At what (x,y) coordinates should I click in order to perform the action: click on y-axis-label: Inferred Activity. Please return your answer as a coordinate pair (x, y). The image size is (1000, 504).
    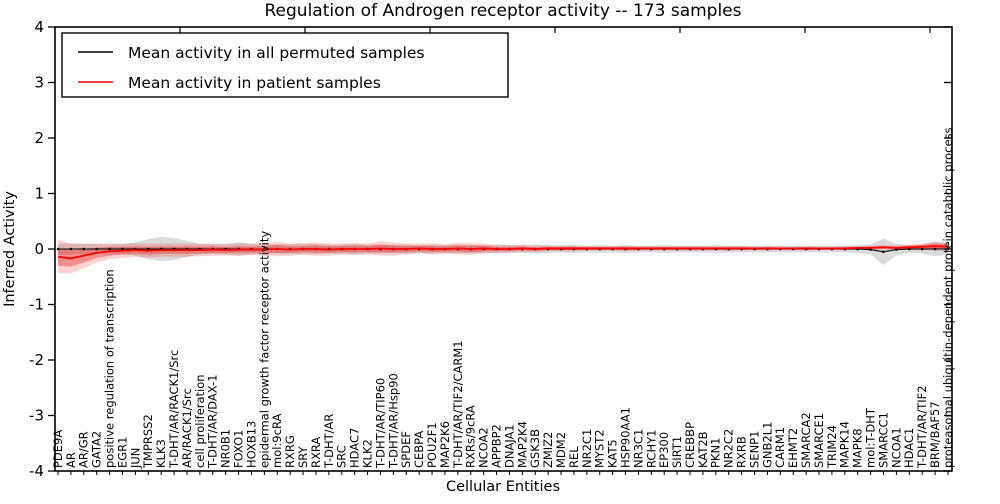
    Looking at the image, I should click on (10, 249).